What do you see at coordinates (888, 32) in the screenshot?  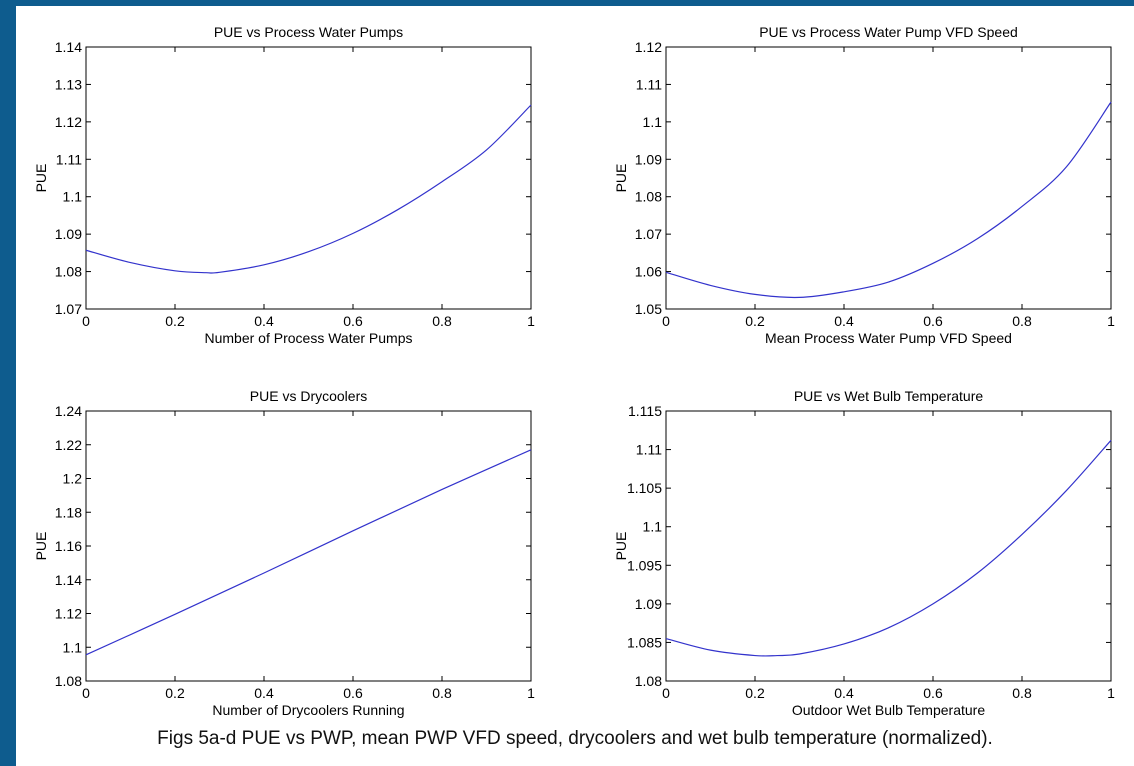 I see `chart-title: PUE vs Process Water Pump VFD Speed` at bounding box center [888, 32].